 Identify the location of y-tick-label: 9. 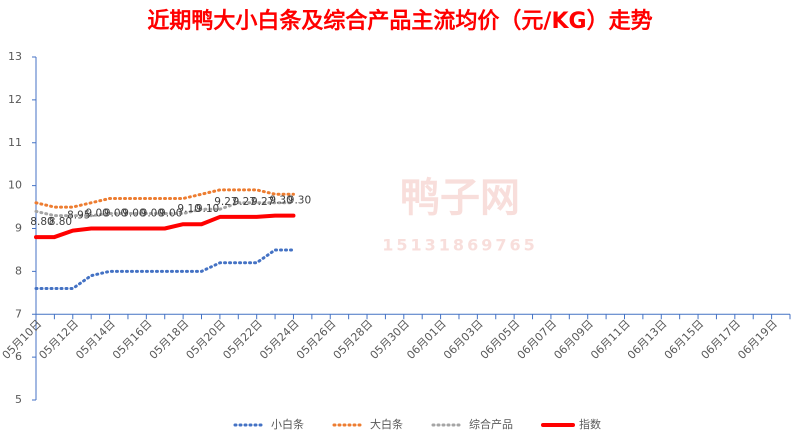
(18, 228).